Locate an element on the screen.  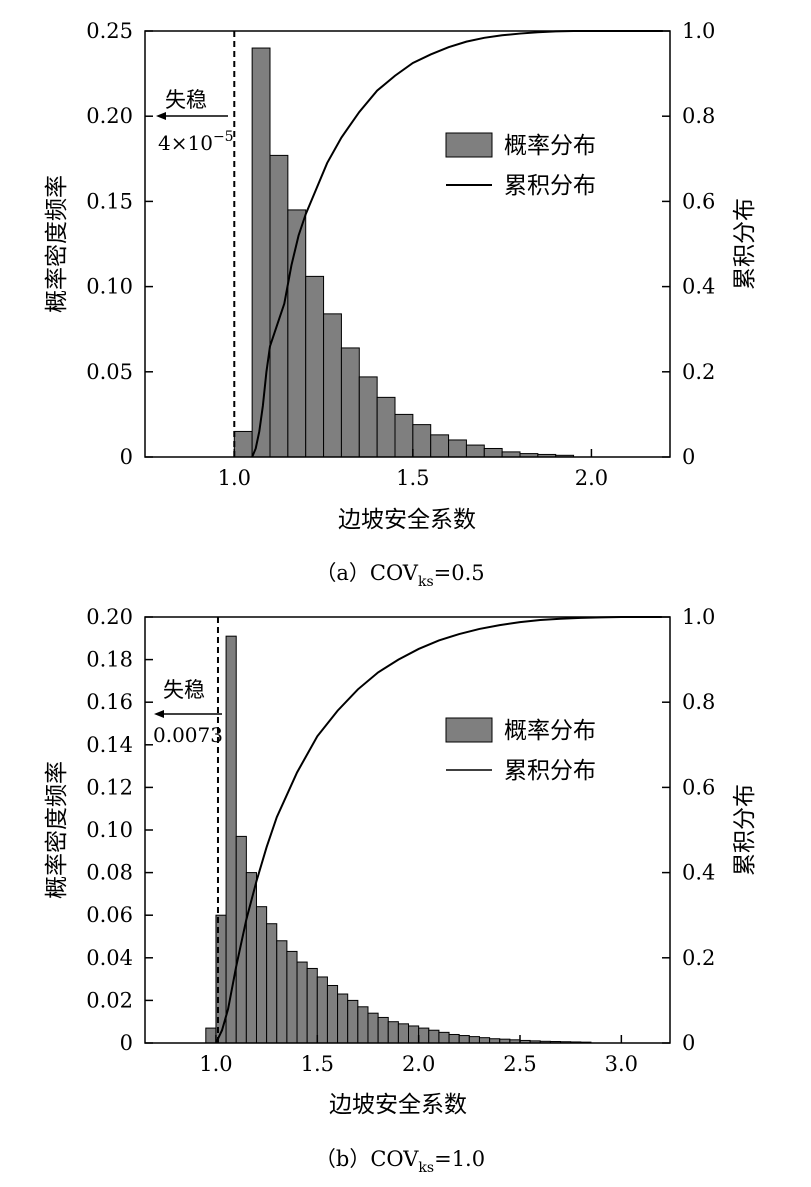
histogram-bars-a is located at coordinates (404, 252).